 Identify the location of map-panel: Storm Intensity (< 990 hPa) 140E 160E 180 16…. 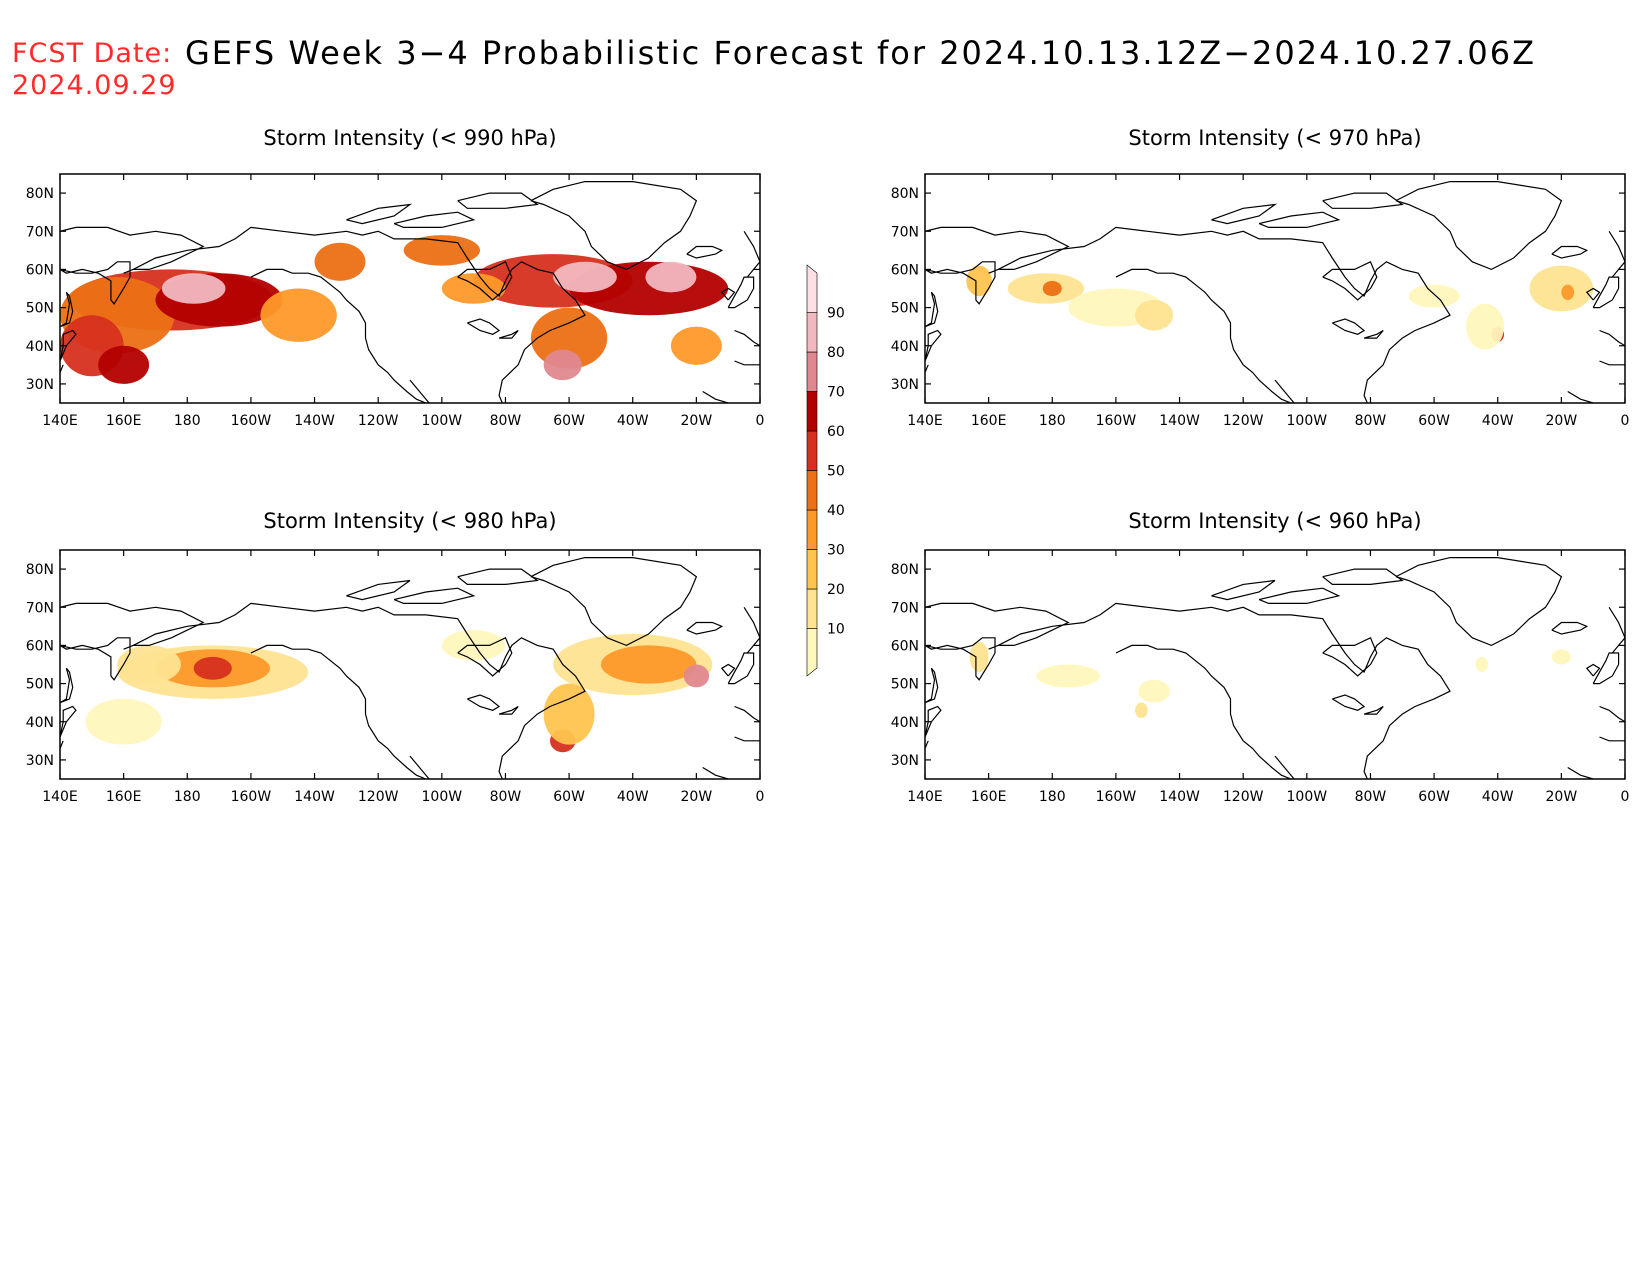
(395, 277).